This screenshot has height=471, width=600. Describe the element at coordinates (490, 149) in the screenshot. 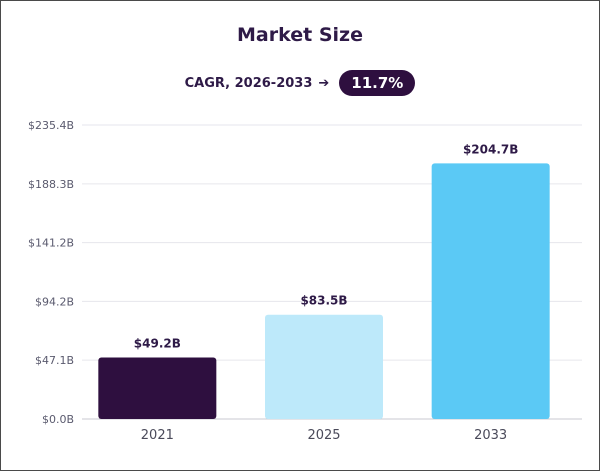

I see `data-label-2033: $204.7B` at that location.